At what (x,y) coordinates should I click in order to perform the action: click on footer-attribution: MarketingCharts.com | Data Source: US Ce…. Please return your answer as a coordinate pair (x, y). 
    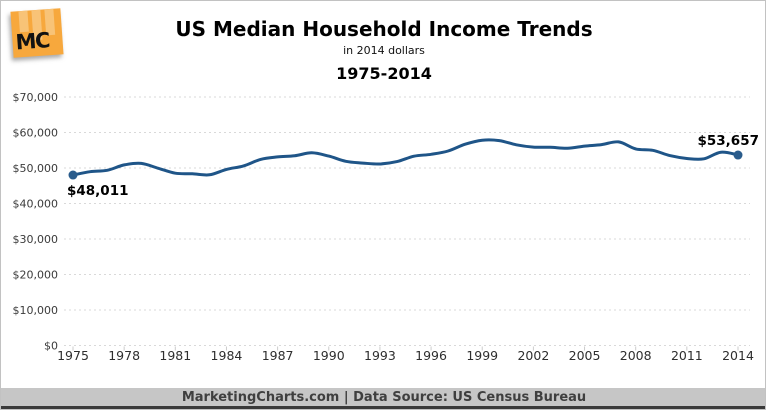
    Looking at the image, I should click on (384, 397).